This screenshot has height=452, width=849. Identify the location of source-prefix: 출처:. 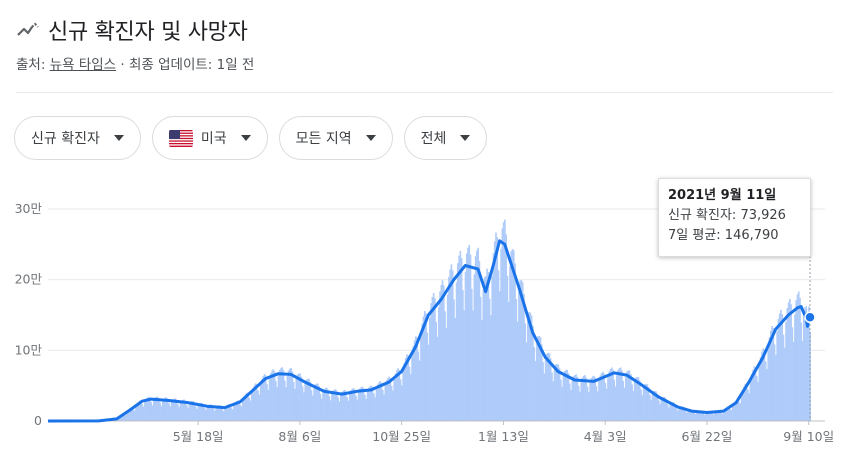
(33, 65).